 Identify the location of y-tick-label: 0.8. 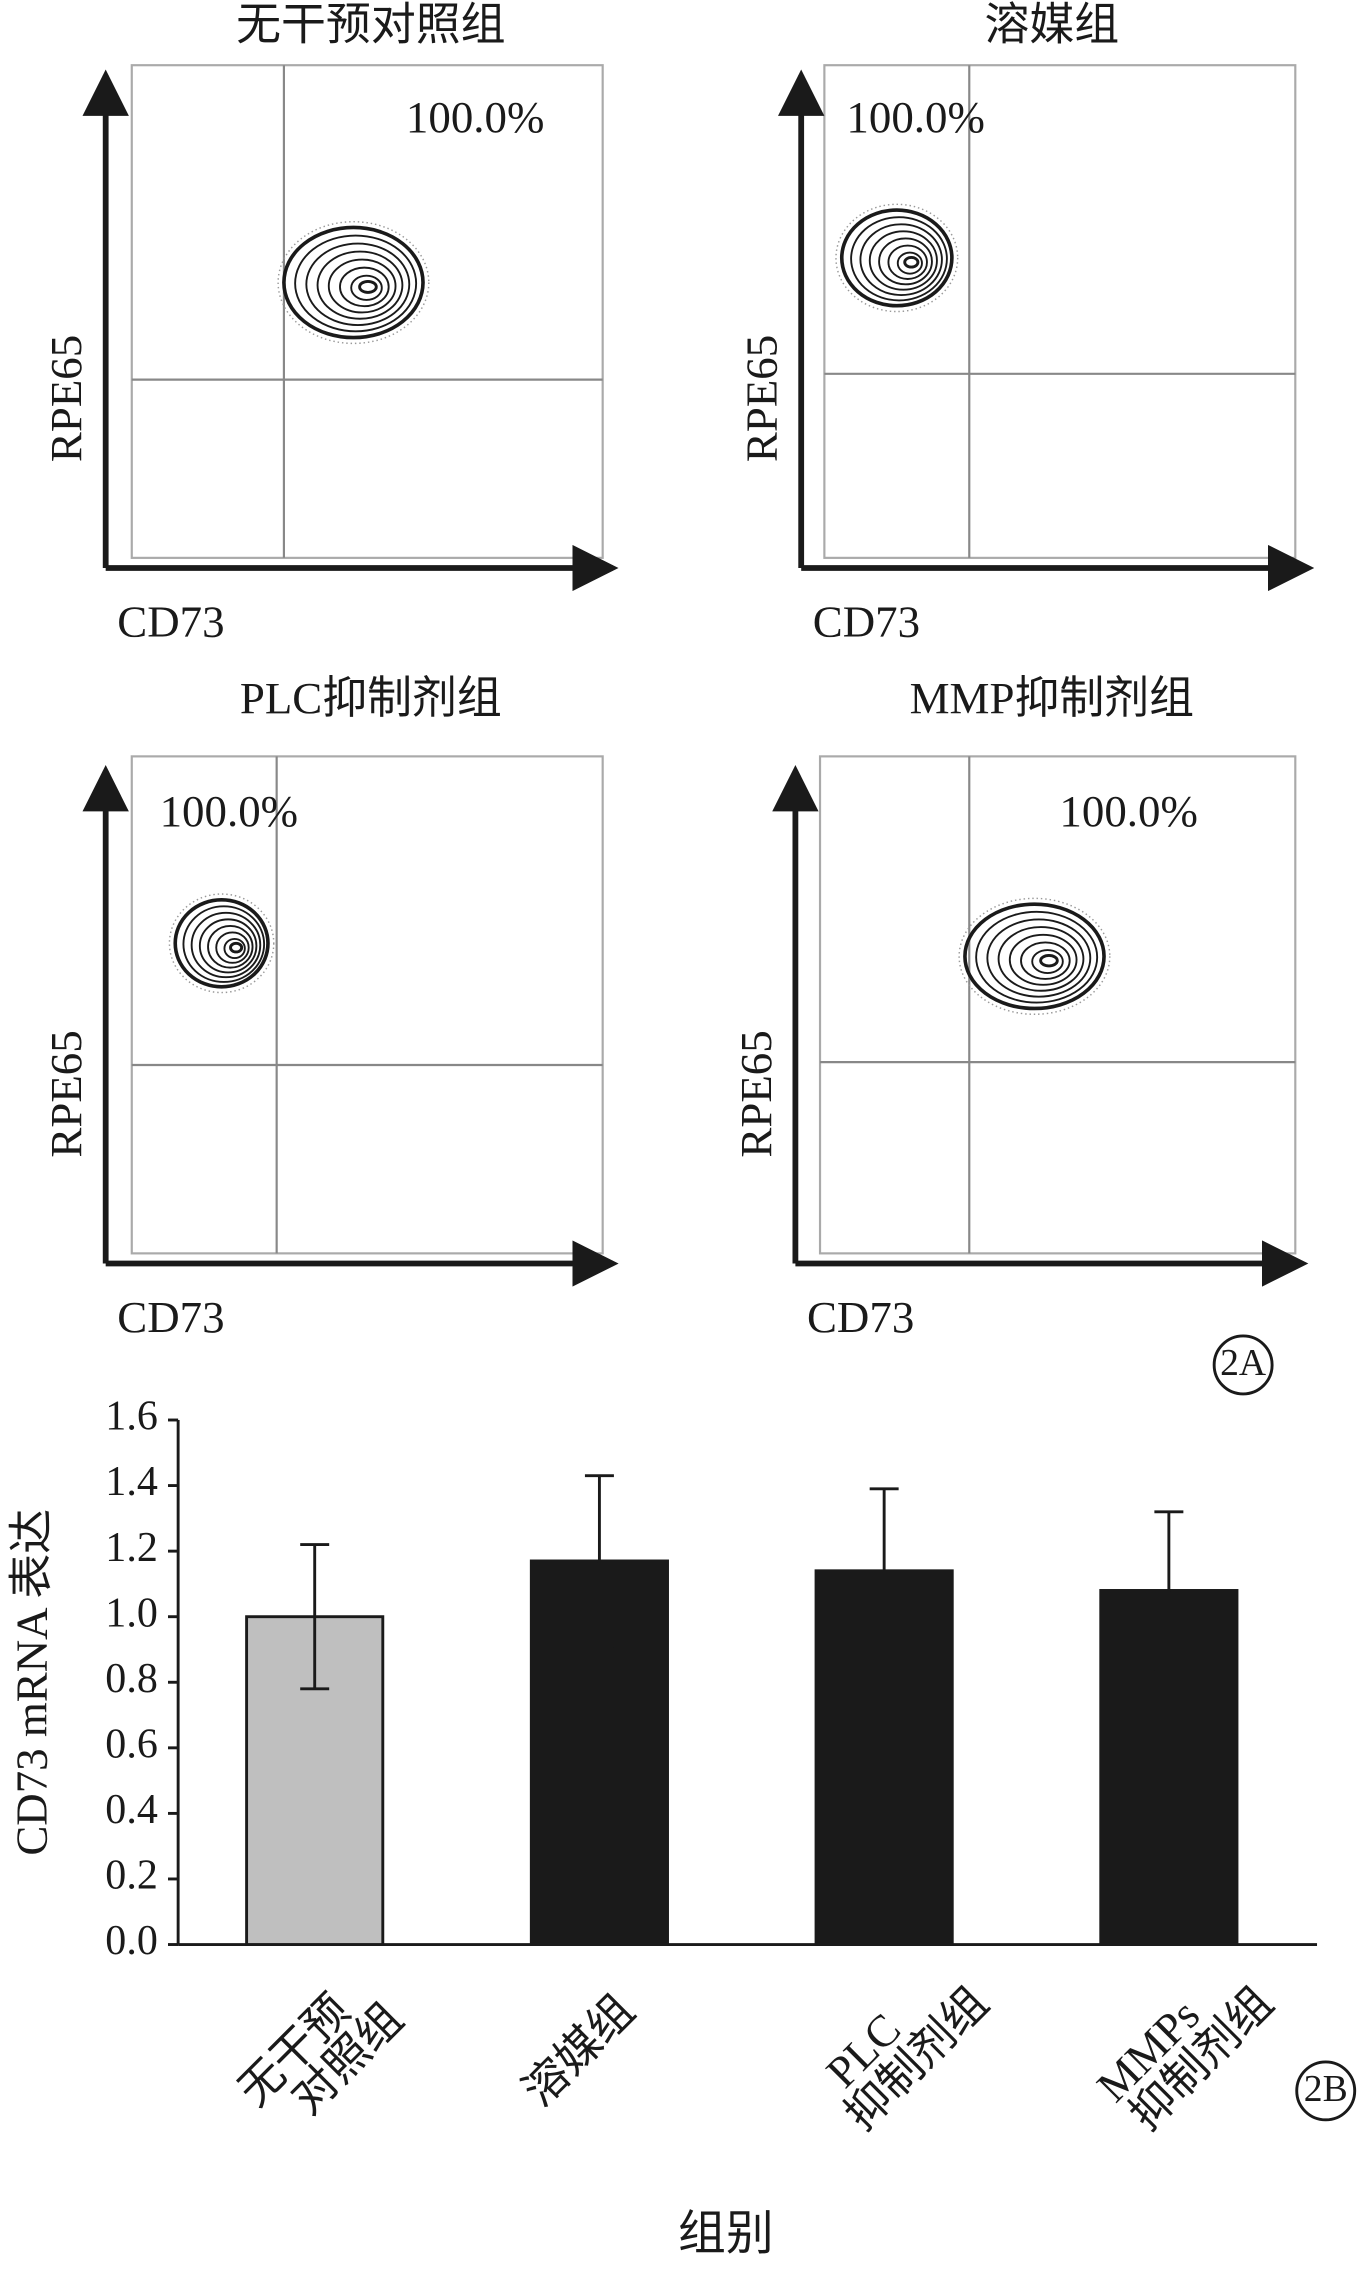
(131, 1679).